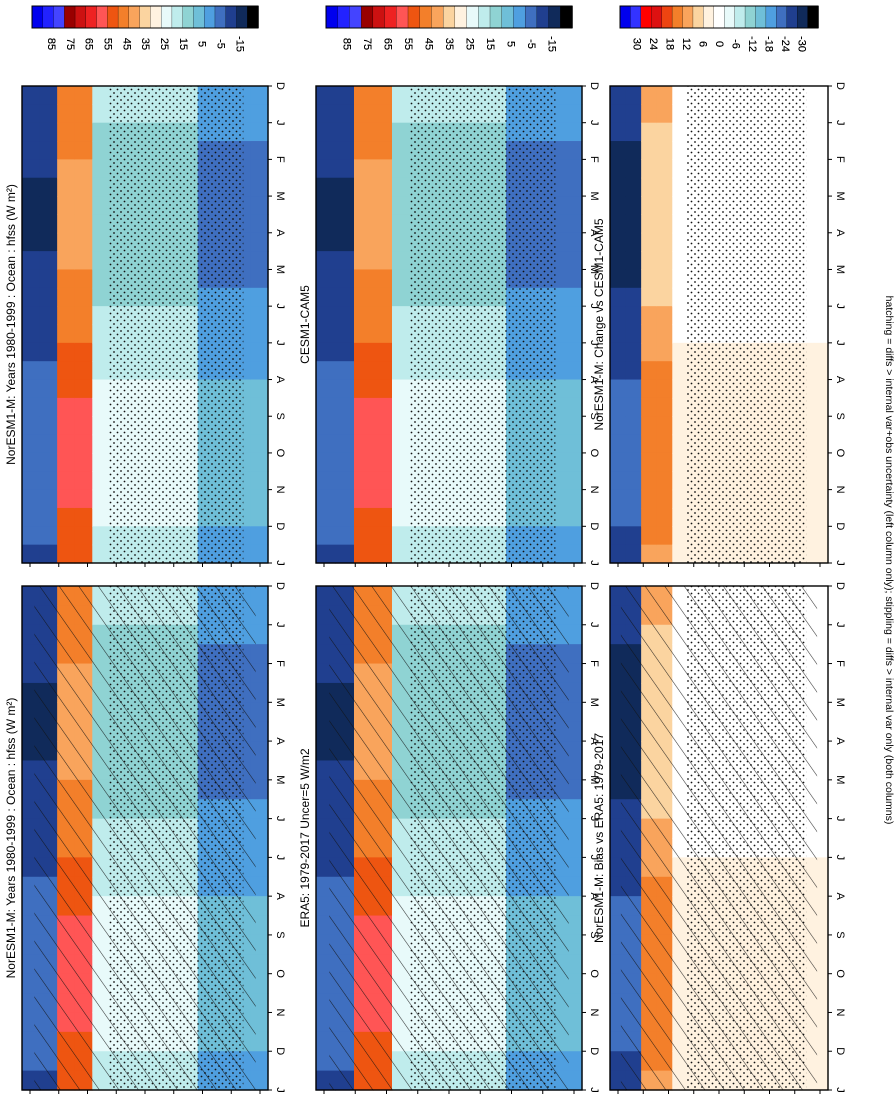 The width and height of the screenshot is (895, 1100). Describe the element at coordinates (746, 324) in the screenshot. I see `stippling` at that location.